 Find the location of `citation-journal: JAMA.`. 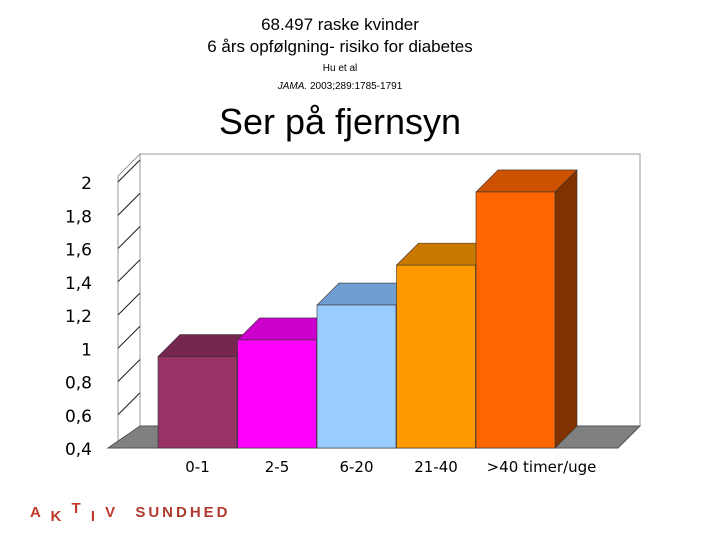

citation-journal: JAMA. is located at coordinates (292, 86).